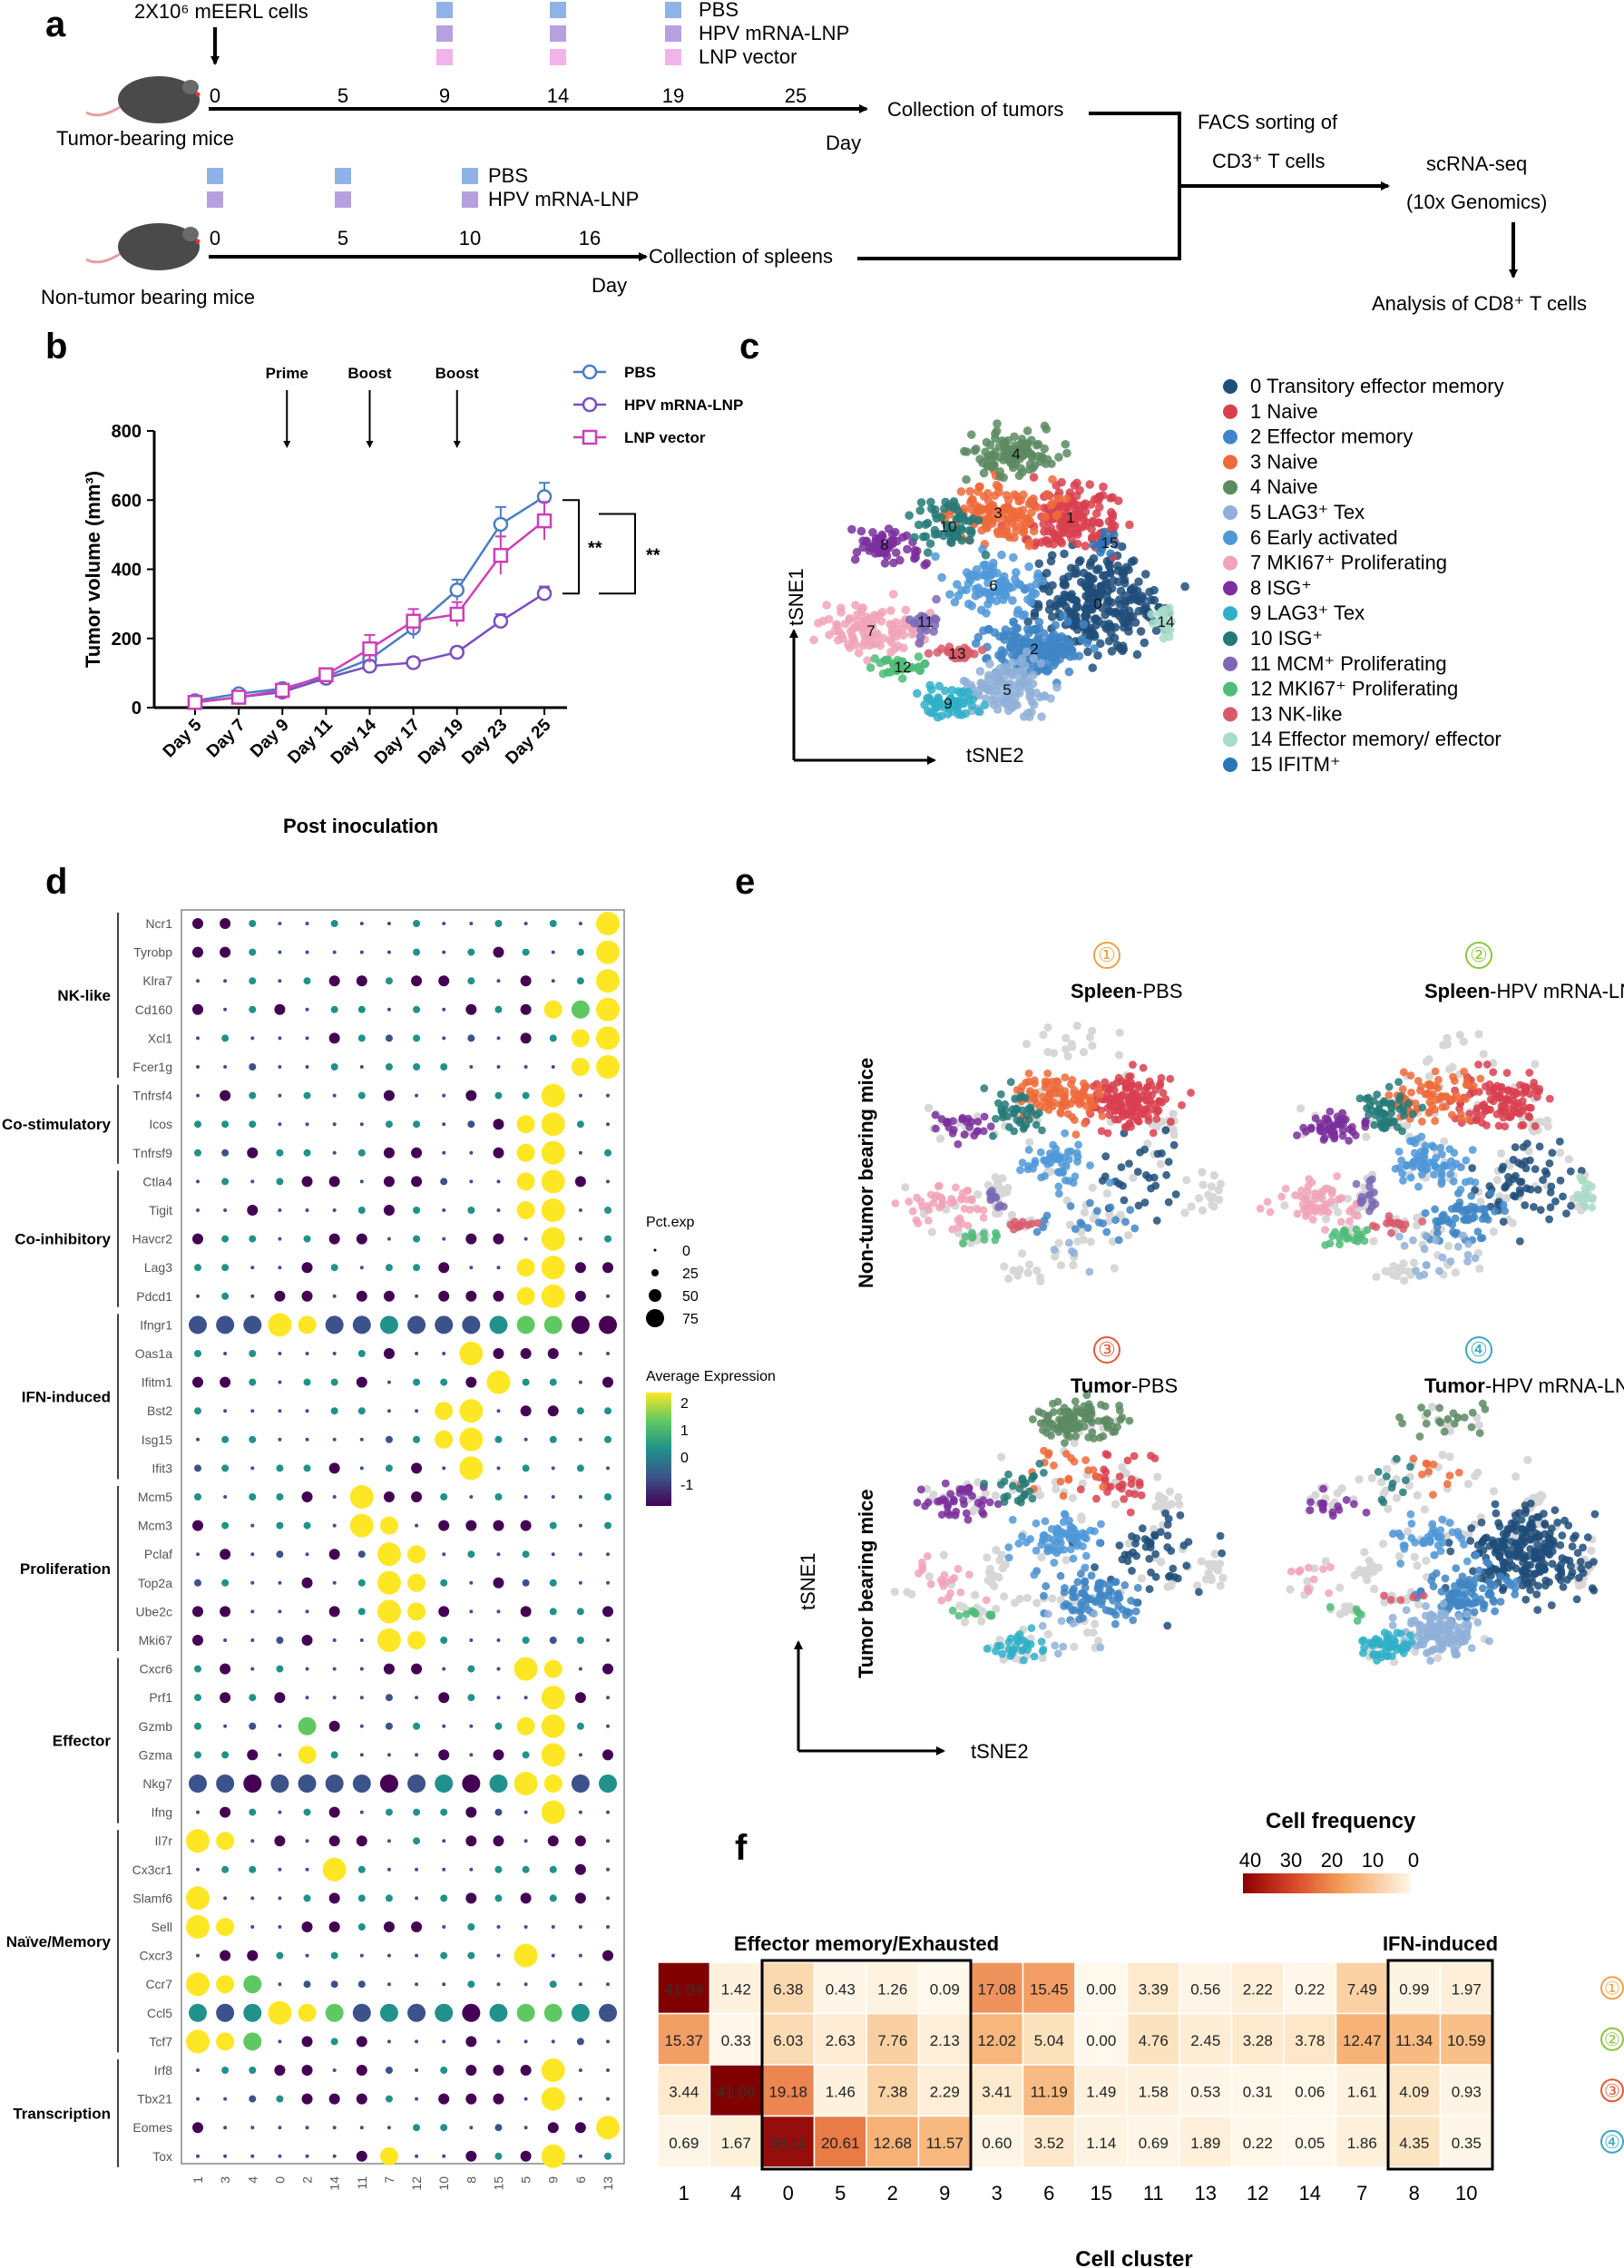  Describe the element at coordinates (658, 1450) in the screenshot. I see `avg-exp-colorbar` at that location.